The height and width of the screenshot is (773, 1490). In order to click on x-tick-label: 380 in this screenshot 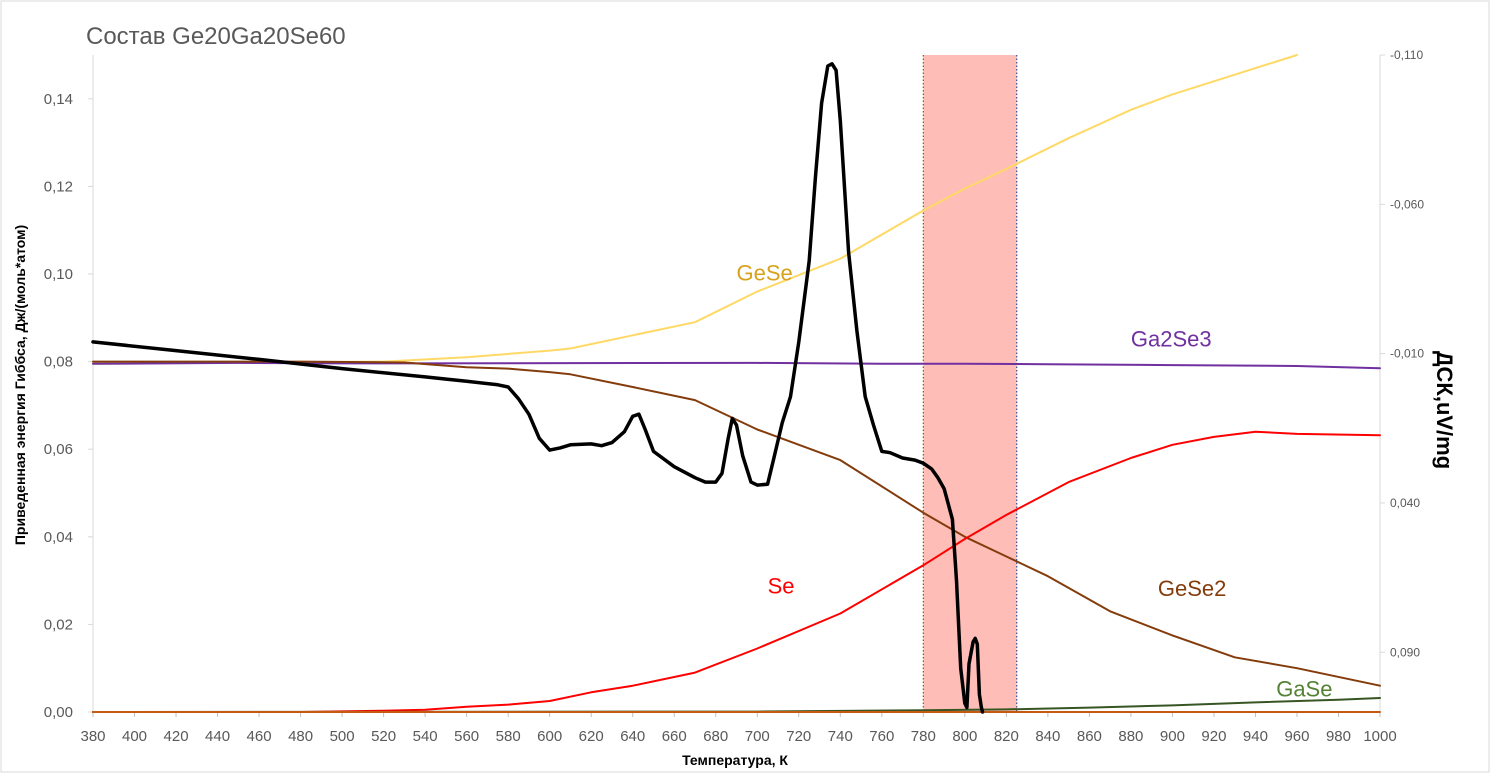, I will do `click(92, 736)`.